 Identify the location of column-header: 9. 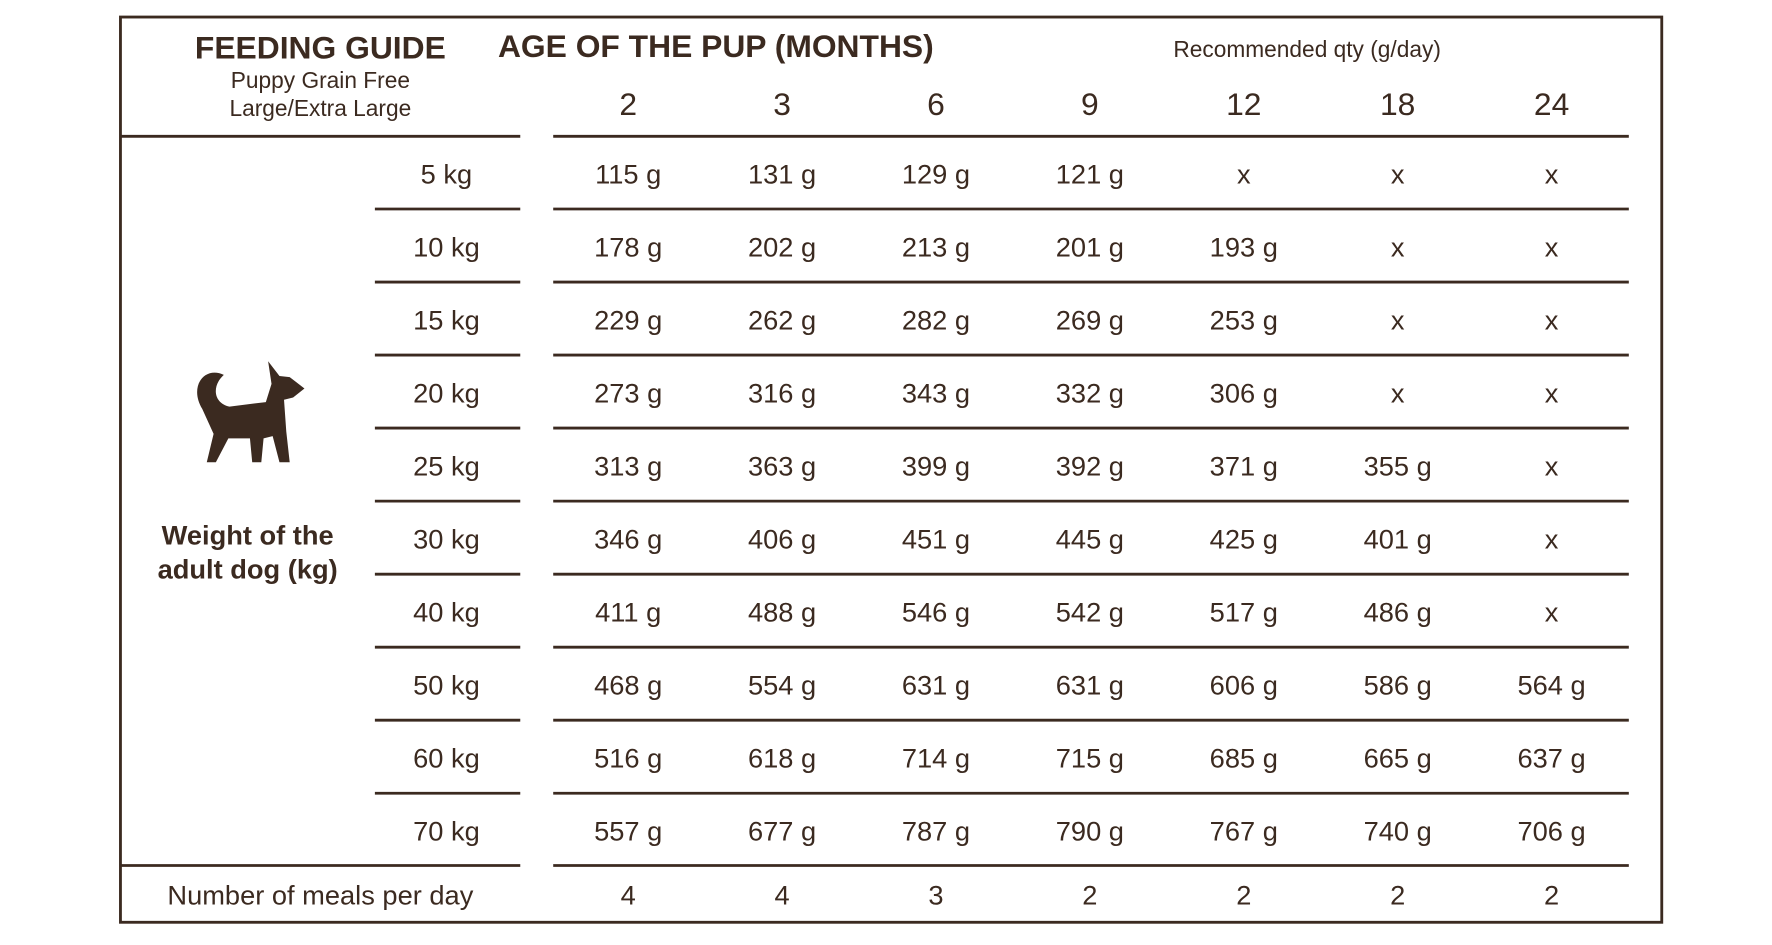
(1090, 104).